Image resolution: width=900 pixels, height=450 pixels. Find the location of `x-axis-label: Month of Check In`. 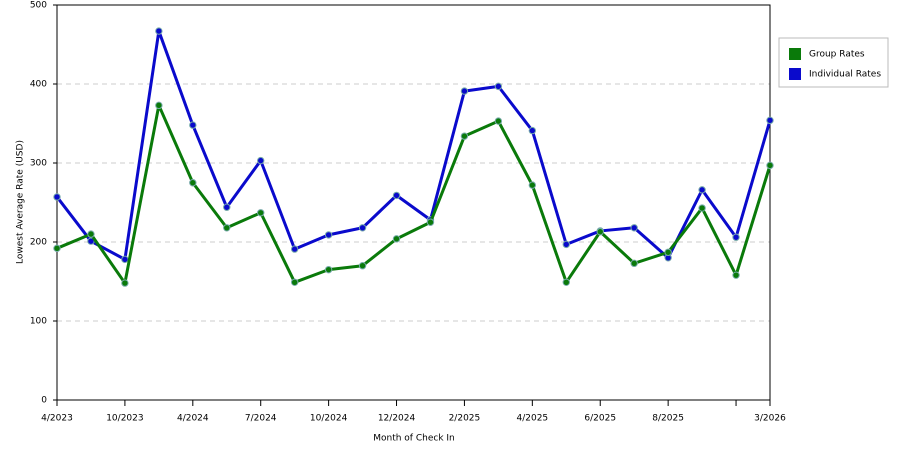

x-axis-label: Month of Check In is located at coordinates (414, 439).